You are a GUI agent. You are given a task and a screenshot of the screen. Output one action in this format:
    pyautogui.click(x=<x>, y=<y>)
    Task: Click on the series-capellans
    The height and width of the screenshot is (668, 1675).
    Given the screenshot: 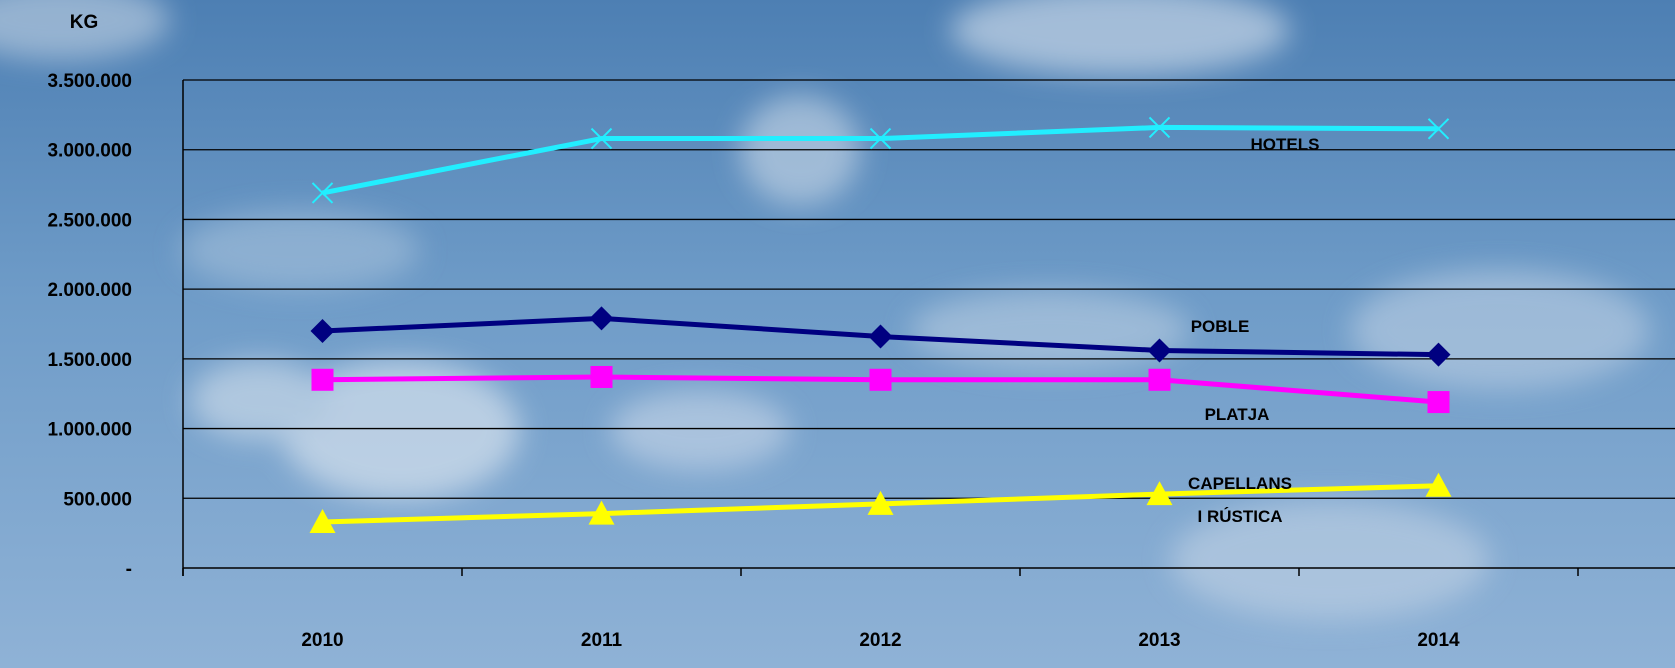 What is the action you would take?
    pyautogui.click(x=880, y=503)
    